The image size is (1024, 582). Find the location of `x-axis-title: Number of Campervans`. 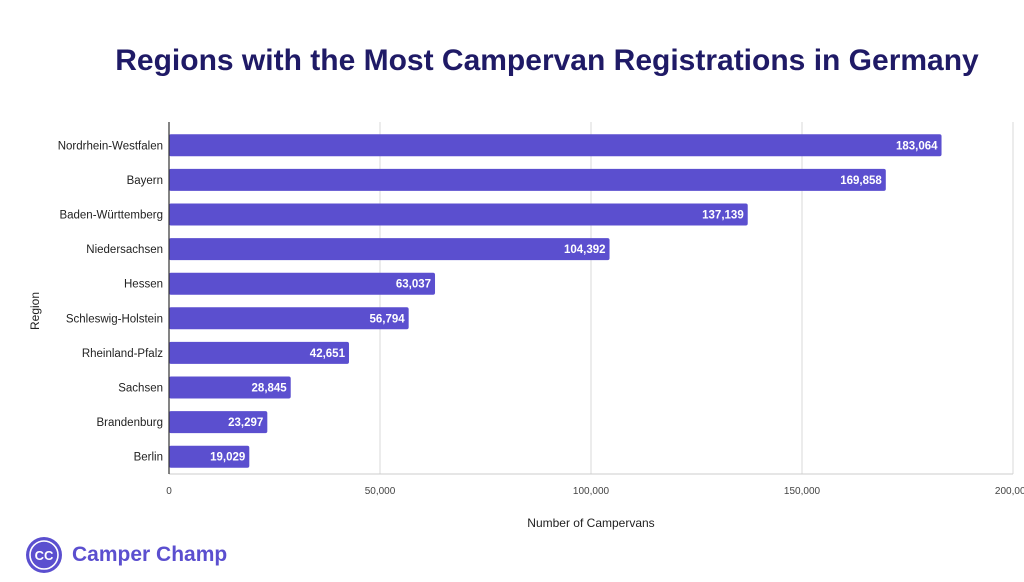

x-axis-title: Number of Campervans is located at coordinates (590, 523).